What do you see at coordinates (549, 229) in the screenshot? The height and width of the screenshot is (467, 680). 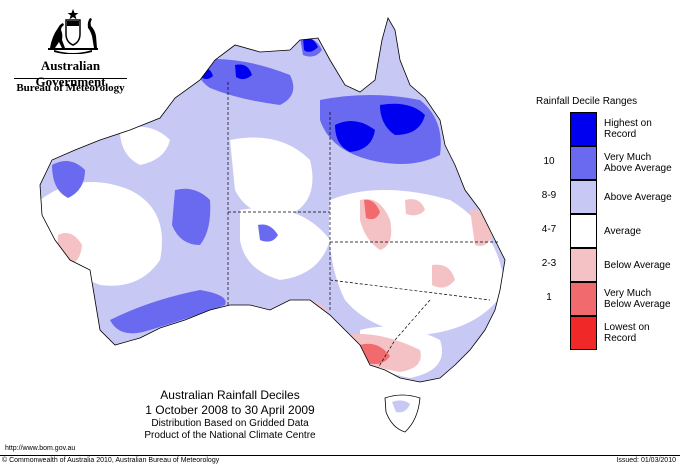 I see `legend-decile-code: 4-7` at bounding box center [549, 229].